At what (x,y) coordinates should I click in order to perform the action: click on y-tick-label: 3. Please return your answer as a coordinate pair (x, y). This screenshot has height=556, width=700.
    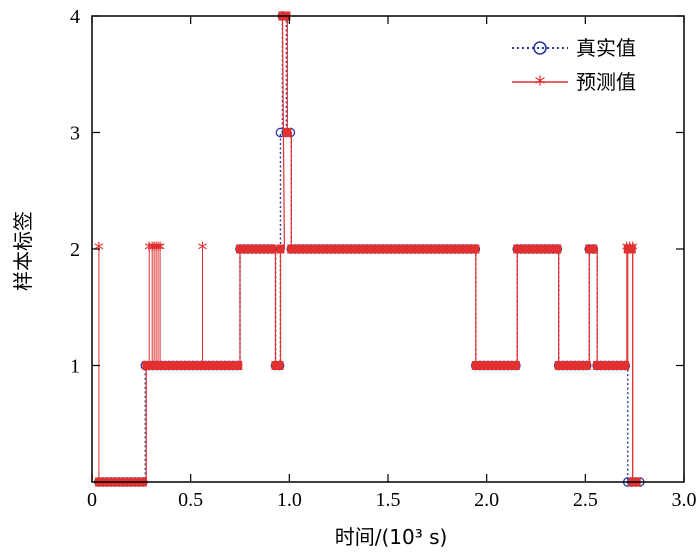
    Looking at the image, I should click on (75, 134).